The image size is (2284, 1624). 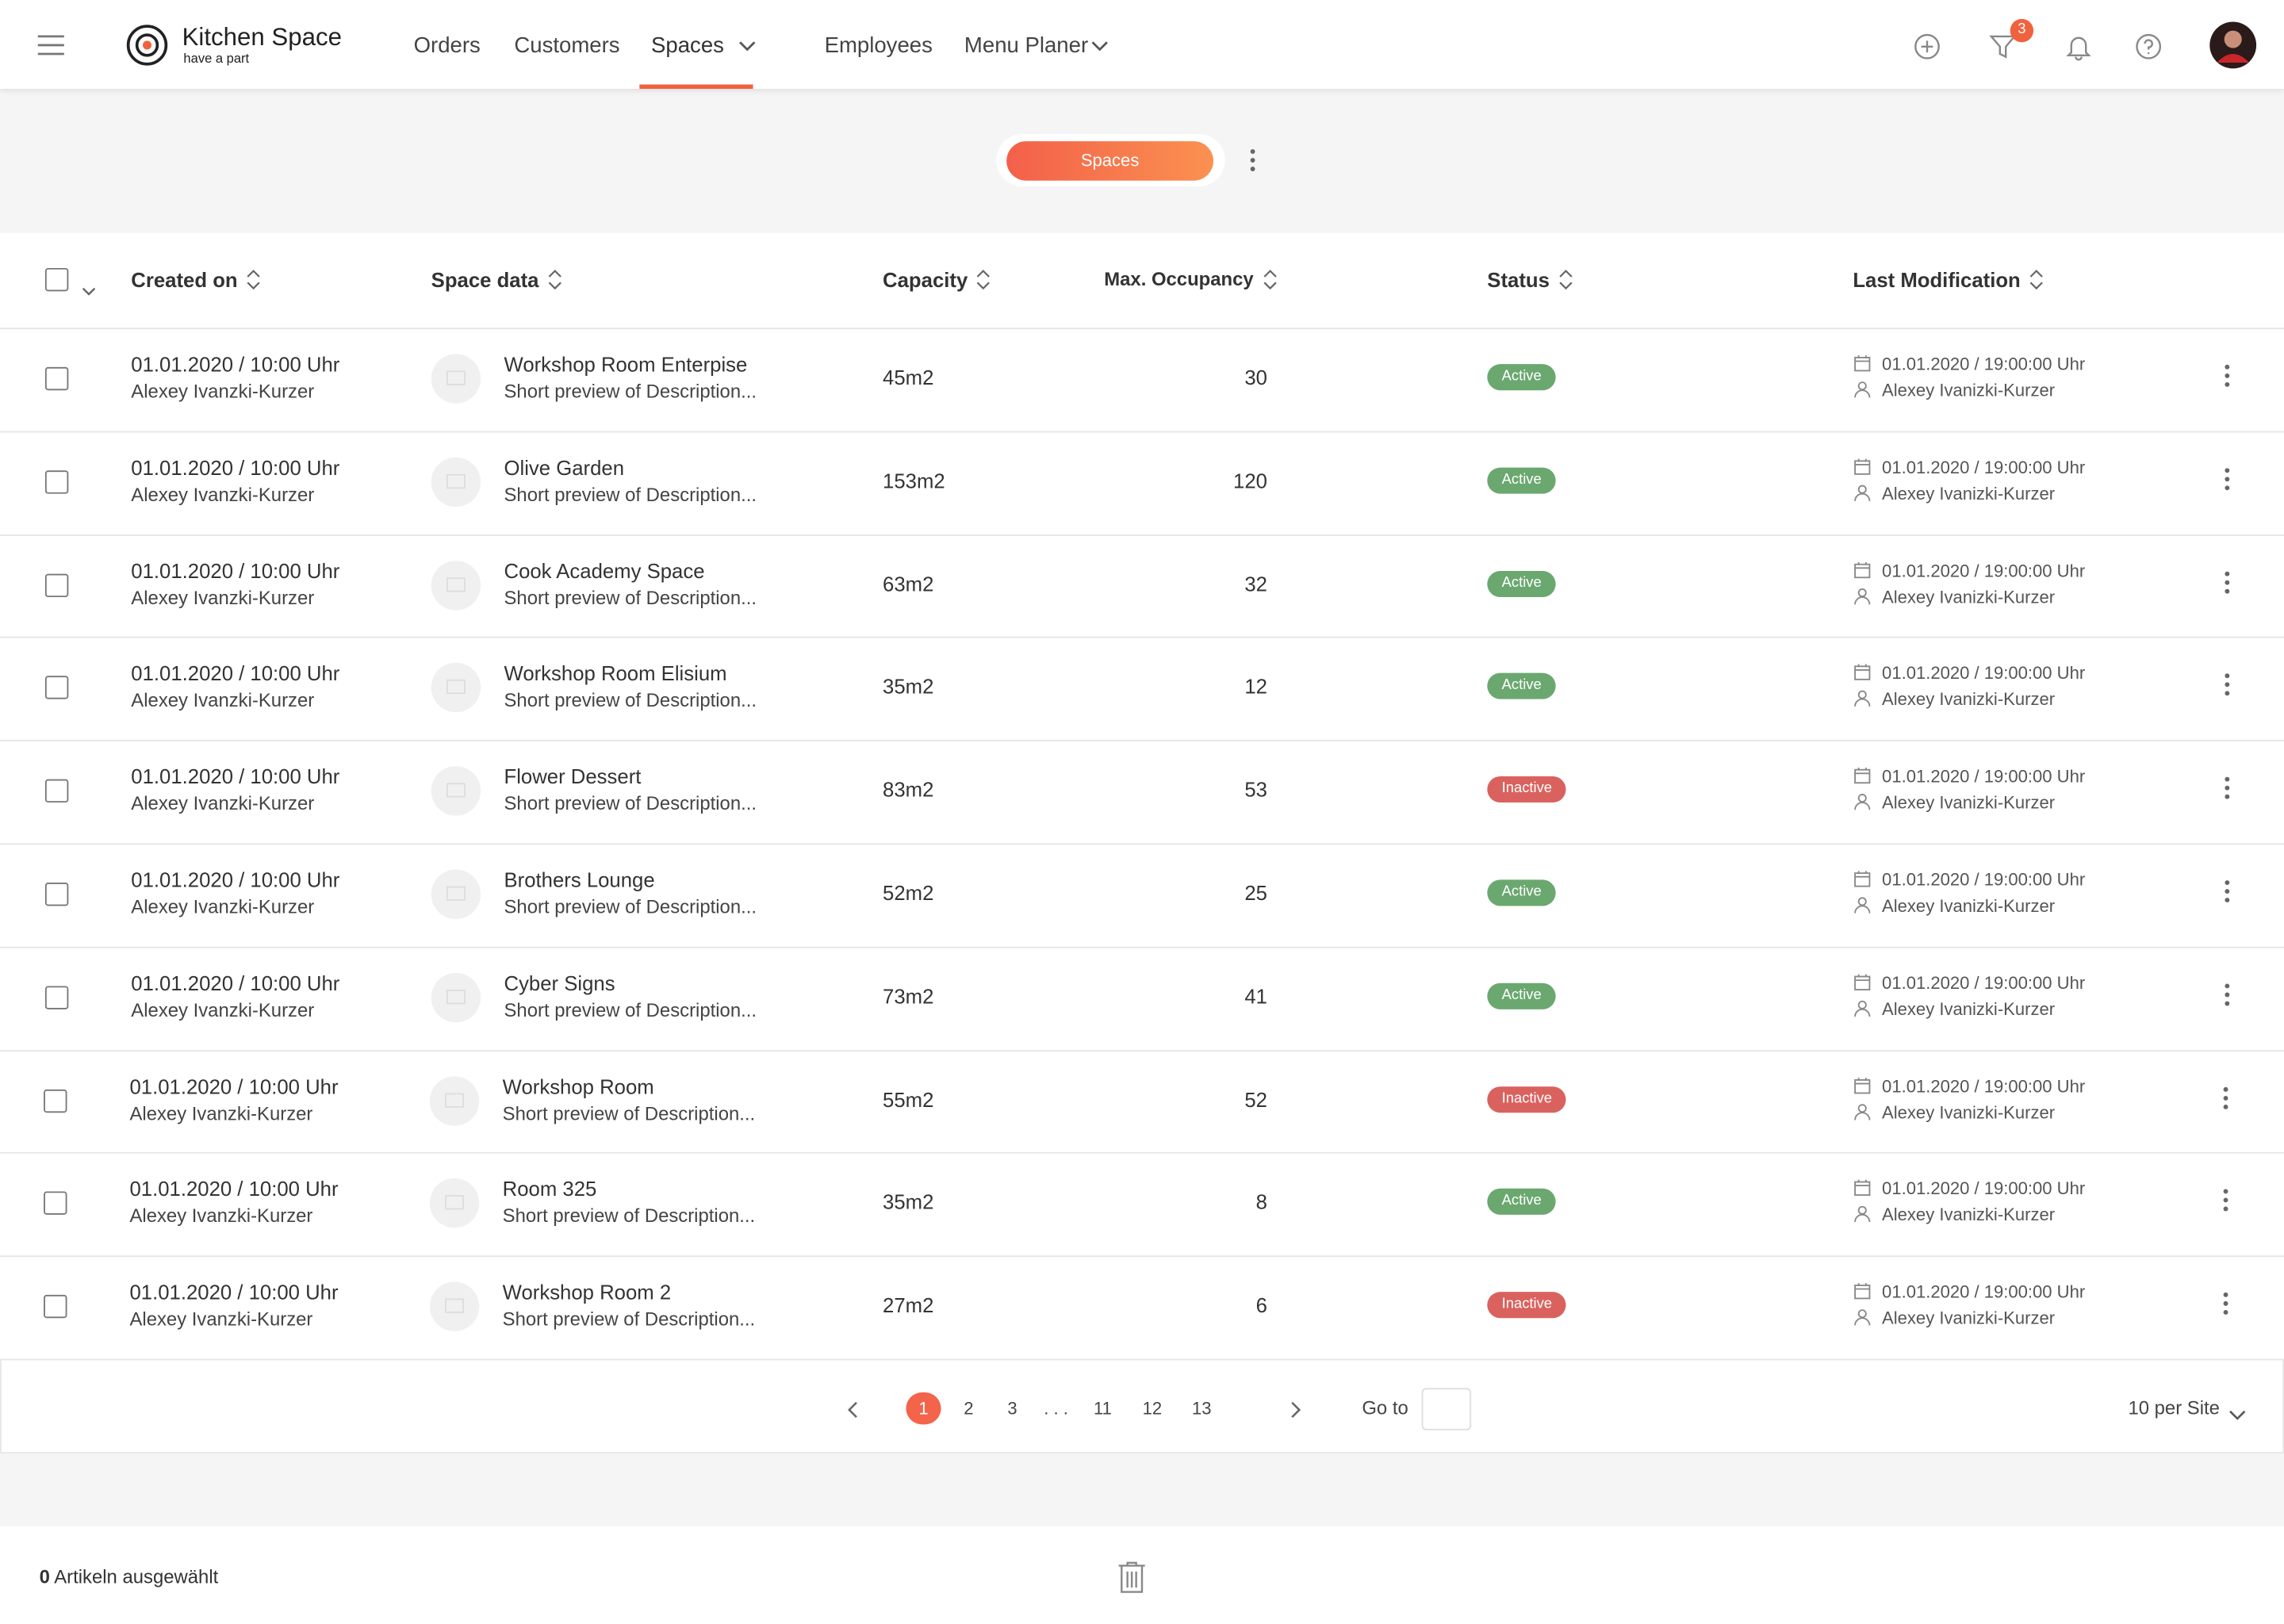 What do you see at coordinates (1255, 996) in the screenshot?
I see `occupancy: 41` at bounding box center [1255, 996].